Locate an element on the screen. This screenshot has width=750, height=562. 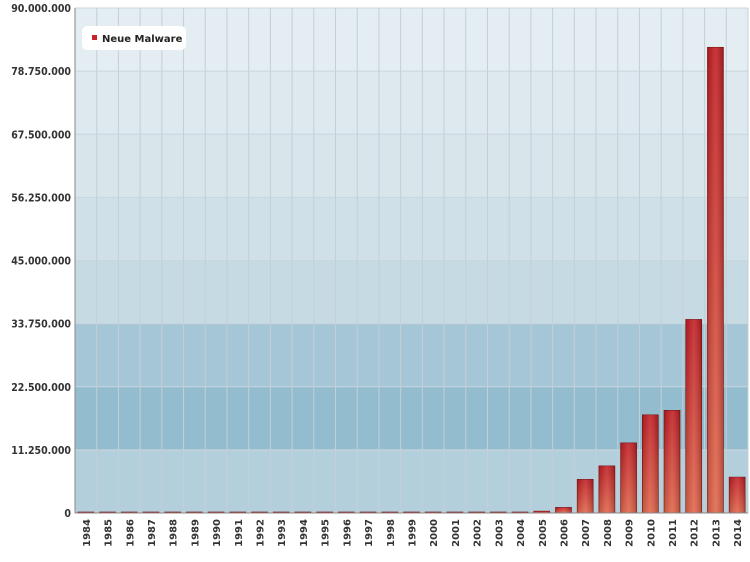
legend-label: Neue Malware is located at coordinates (142, 39).